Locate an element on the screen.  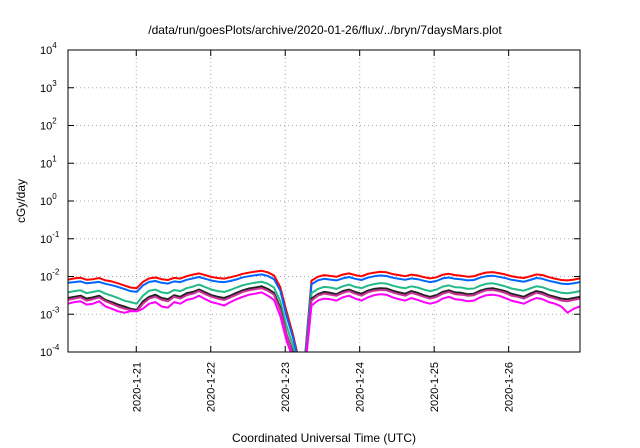
x-tick-label: 2020-1-26 is located at coordinates (510, 387).